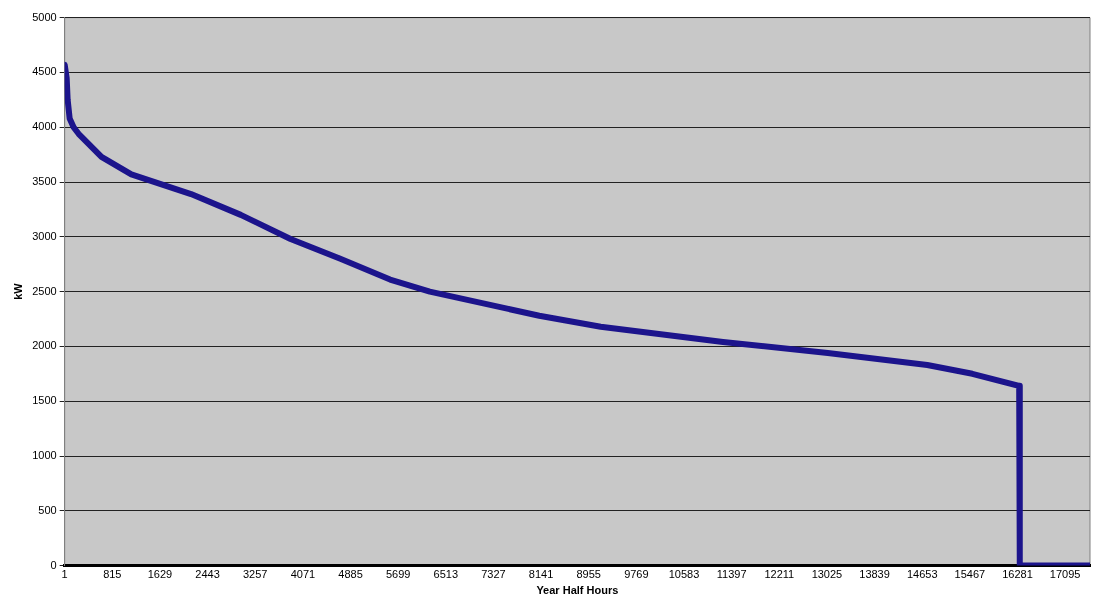  What do you see at coordinates (1065, 574) in the screenshot?
I see `x-tick-label: 17095` at bounding box center [1065, 574].